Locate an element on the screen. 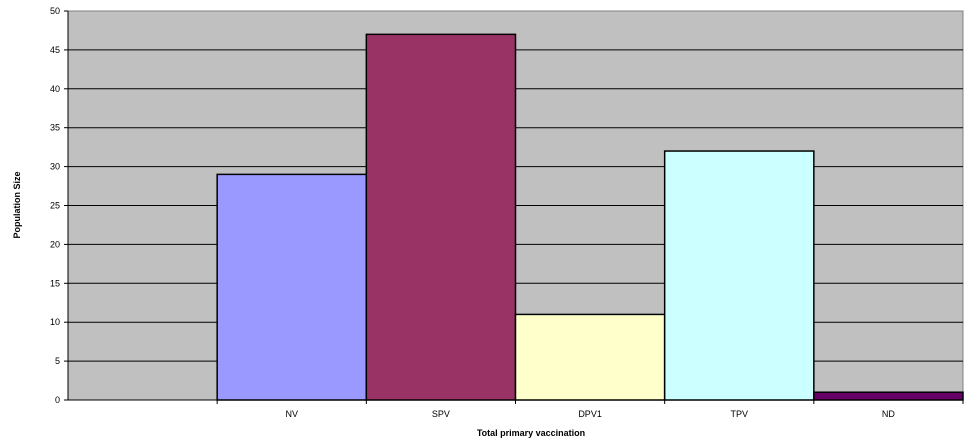 This screenshot has height=442, width=965. x-axis-title: Total primary vaccination is located at coordinates (531, 433).